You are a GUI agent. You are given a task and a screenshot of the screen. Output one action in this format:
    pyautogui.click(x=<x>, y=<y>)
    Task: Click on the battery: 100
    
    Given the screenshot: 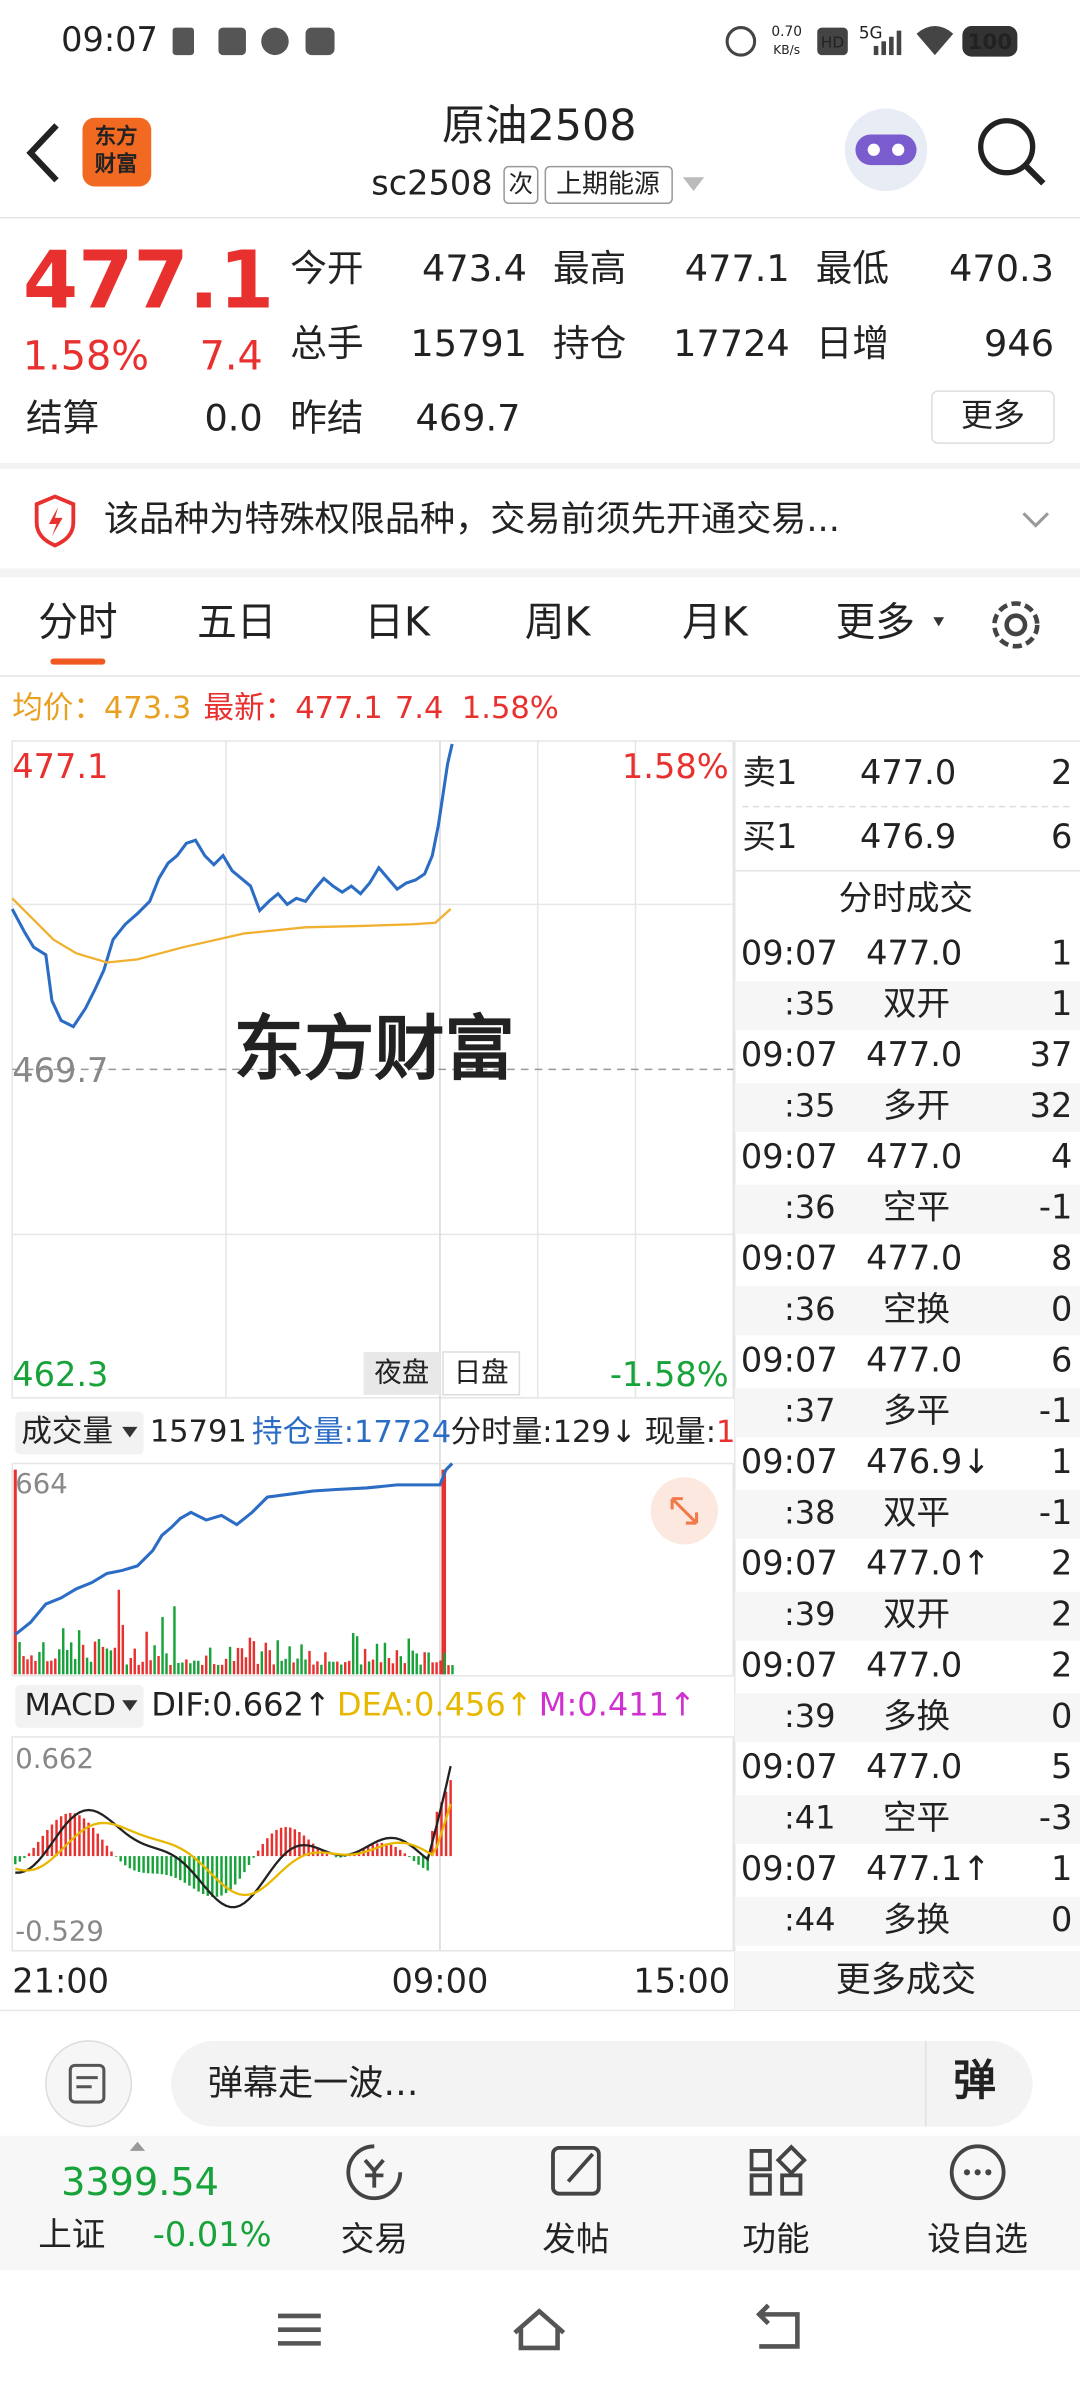 What is the action you would take?
    pyautogui.click(x=990, y=42)
    